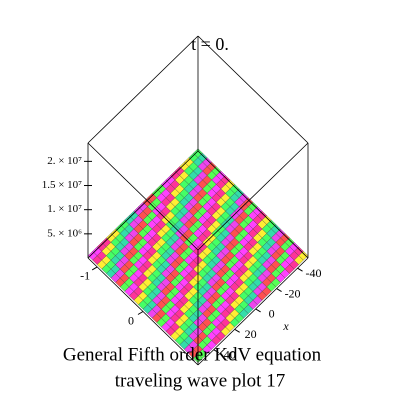 This screenshot has width=400, height=400. I want to click on z-tick-label: 5. × 10⁶, so click(64, 233).